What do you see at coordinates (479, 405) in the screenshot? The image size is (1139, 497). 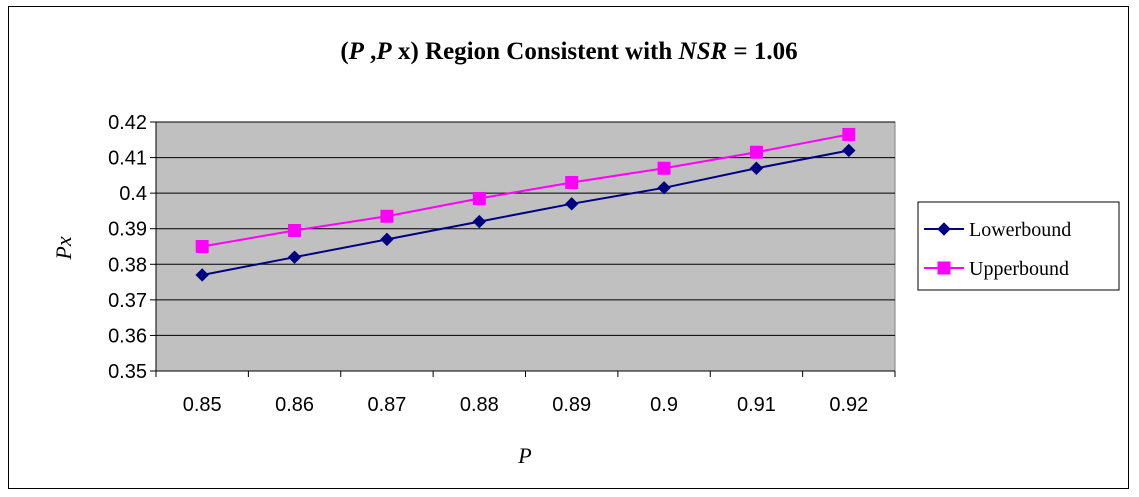 I see `x-tick-label: 0.88` at bounding box center [479, 405].